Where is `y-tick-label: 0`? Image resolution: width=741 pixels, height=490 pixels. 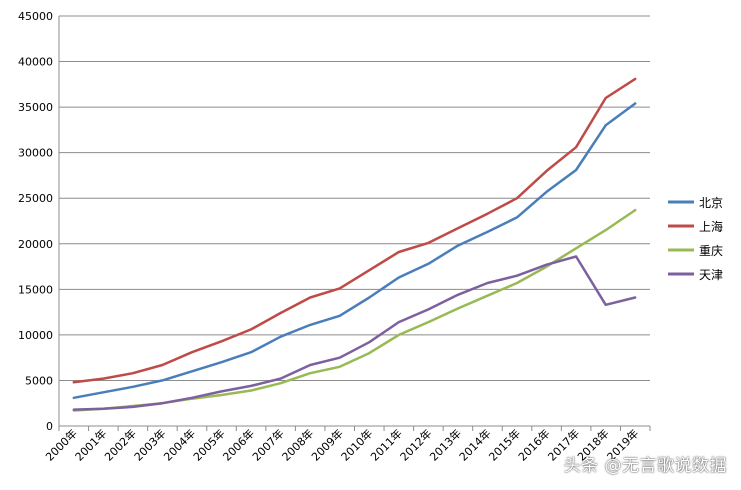
y-tick-label: 0 is located at coordinates (49, 426).